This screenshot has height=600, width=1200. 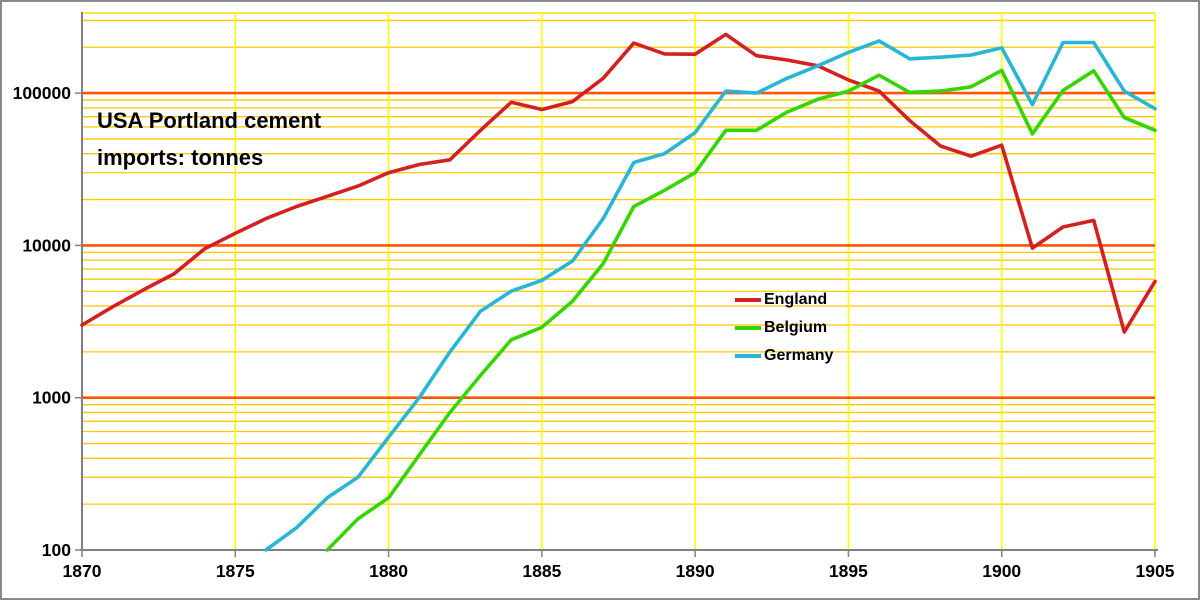 I want to click on legend-label-germany: Germany, so click(x=799, y=355).